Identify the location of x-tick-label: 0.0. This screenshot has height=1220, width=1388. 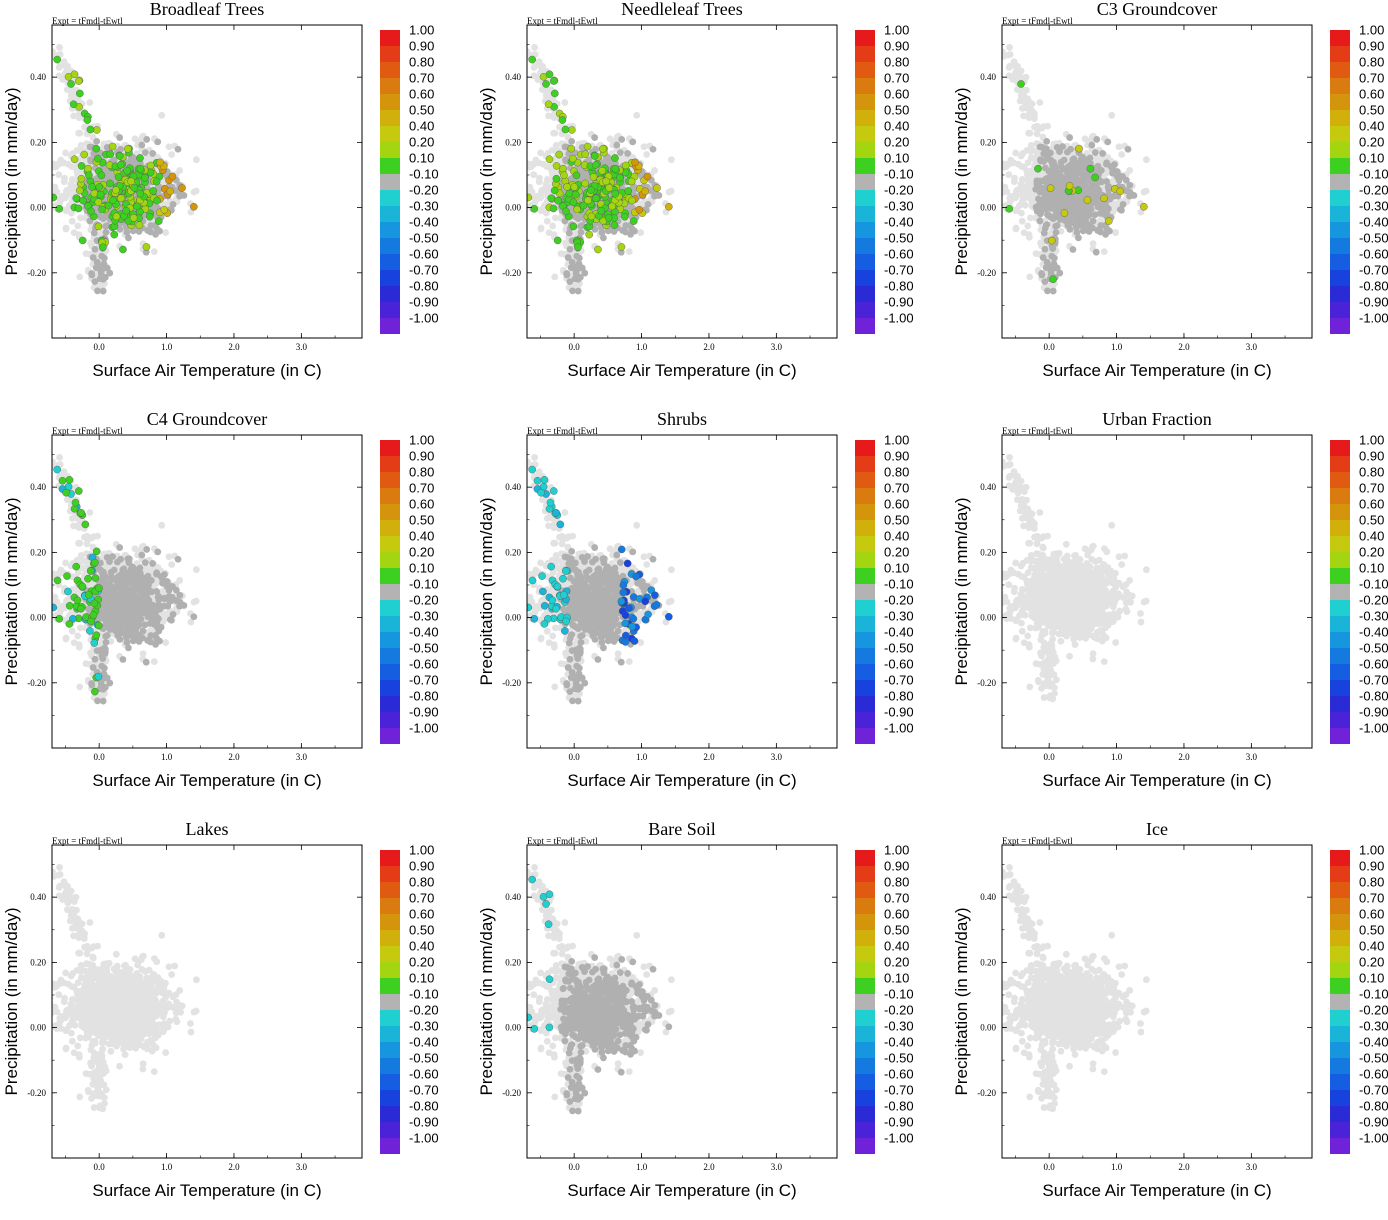
(100, 347).